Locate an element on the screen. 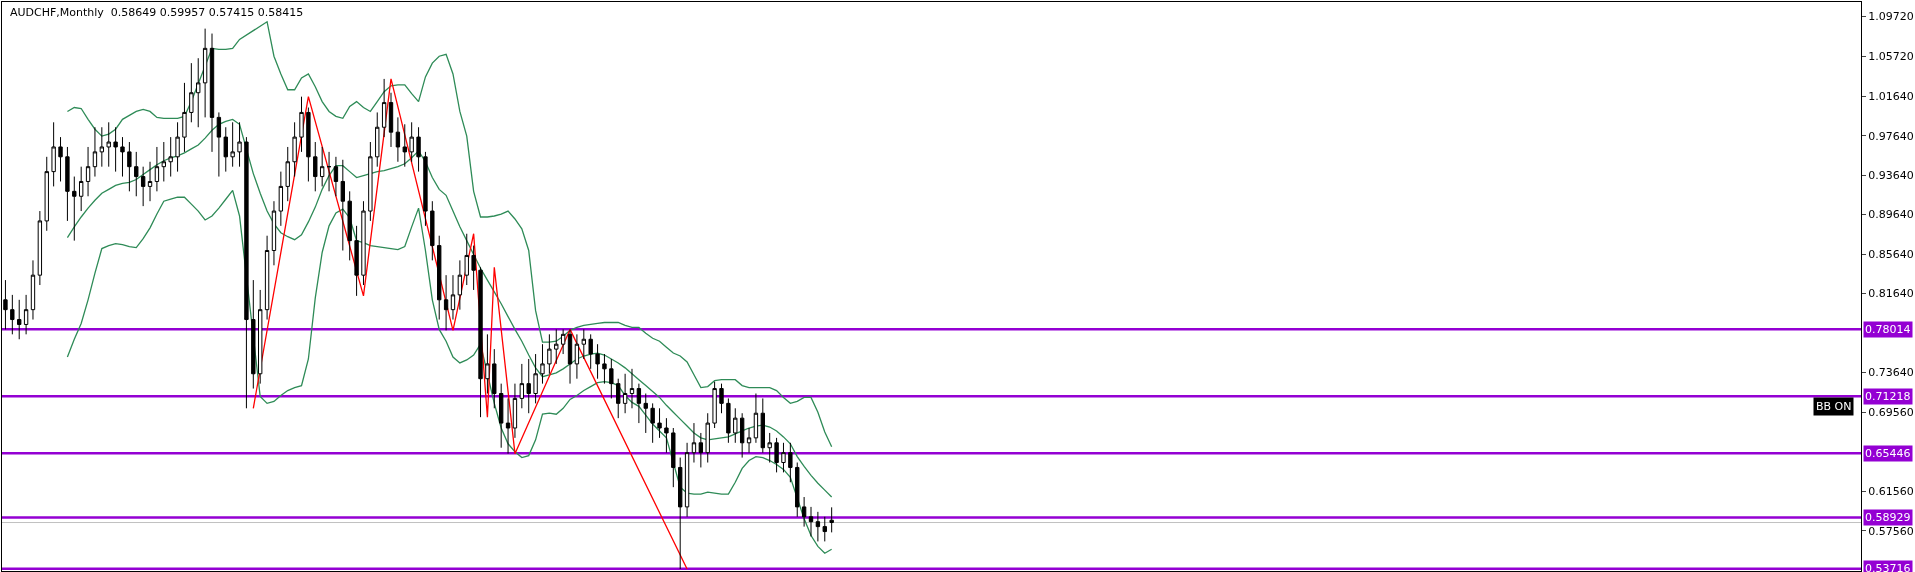 This screenshot has width=1915, height=572. y-tick-label: 0.97640 is located at coordinates (1891, 136).